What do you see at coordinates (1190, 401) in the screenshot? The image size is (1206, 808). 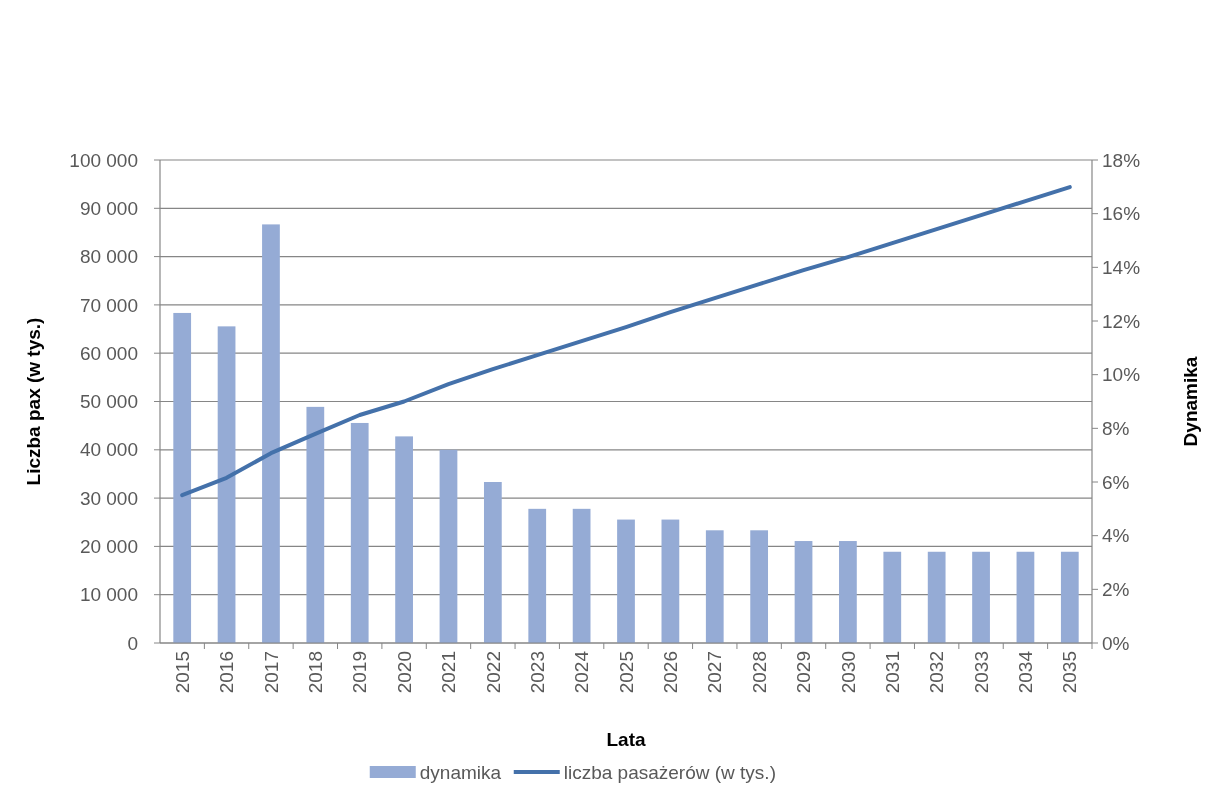 I see `y2-axis-title: Dynamika` at bounding box center [1190, 401].